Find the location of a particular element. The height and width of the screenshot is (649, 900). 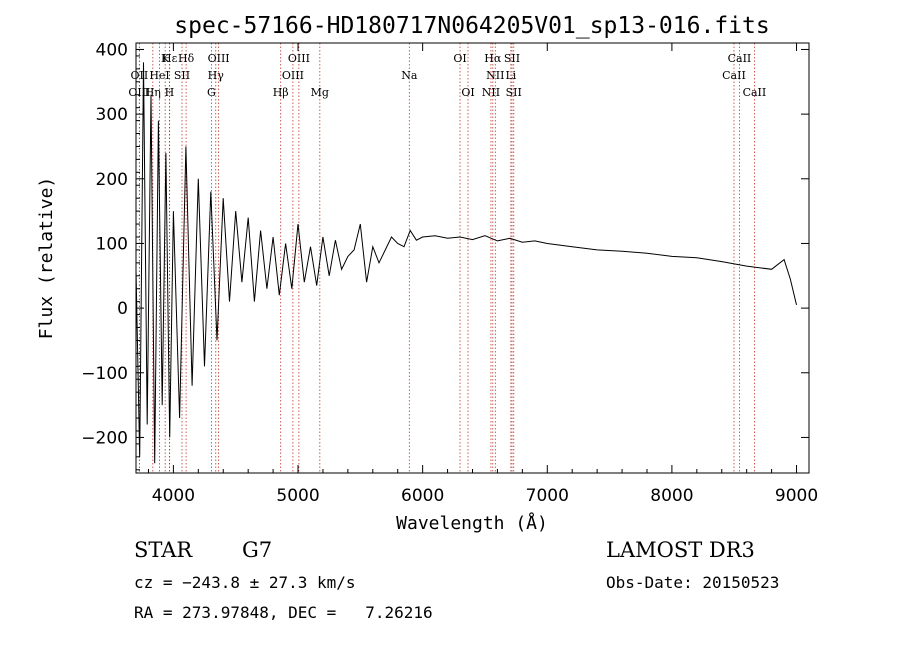

spectral-line-label: Li is located at coordinates (510, 75).